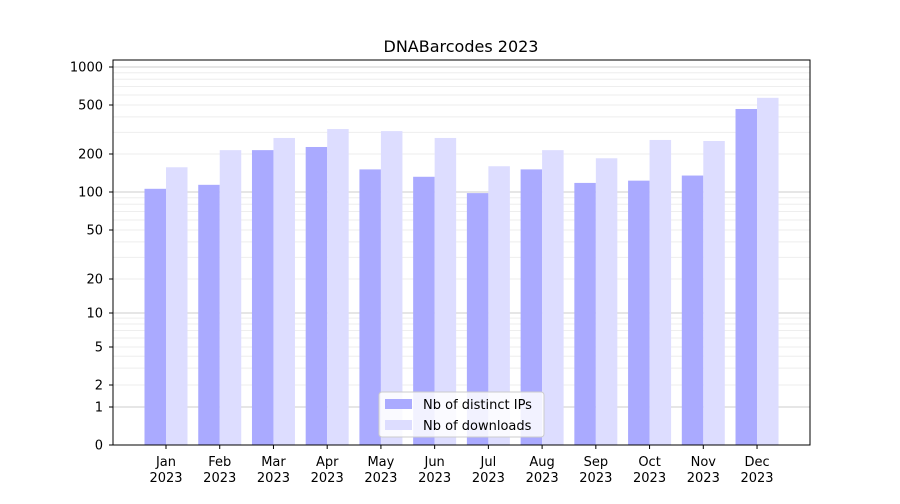 The image size is (900, 504). What do you see at coordinates (461, 46) in the screenshot?
I see `chart-title: DNABarcodes 2023` at bounding box center [461, 46].